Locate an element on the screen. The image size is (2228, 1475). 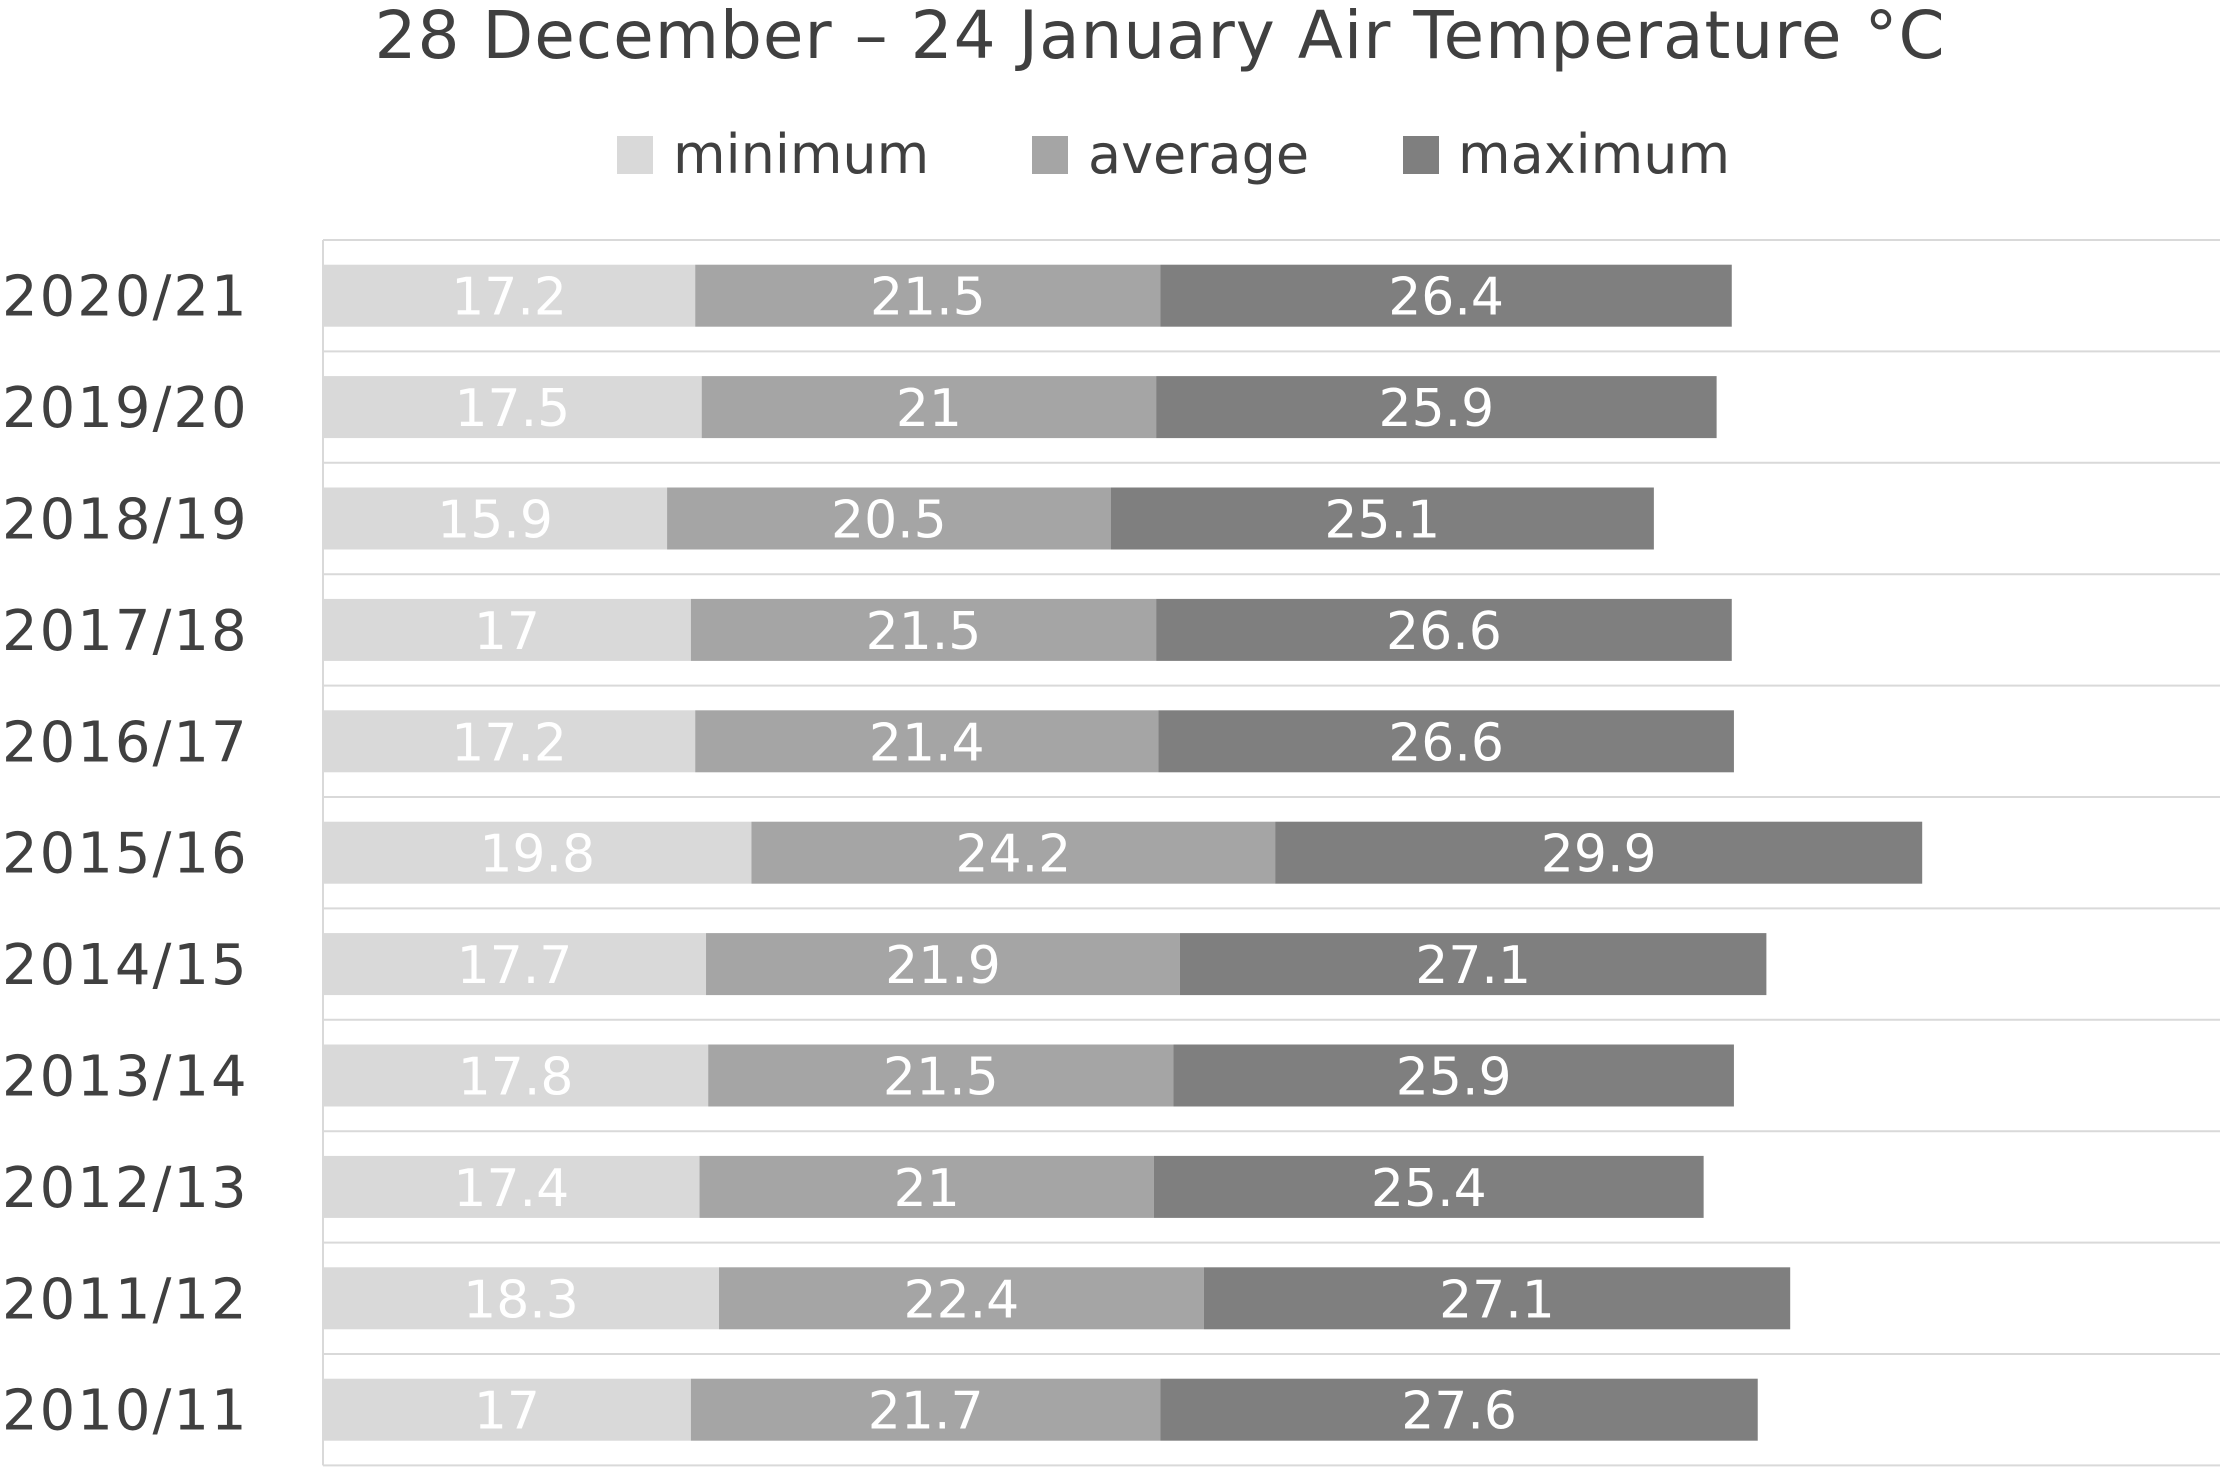
data-label-average: 21.9 is located at coordinates (943, 966).